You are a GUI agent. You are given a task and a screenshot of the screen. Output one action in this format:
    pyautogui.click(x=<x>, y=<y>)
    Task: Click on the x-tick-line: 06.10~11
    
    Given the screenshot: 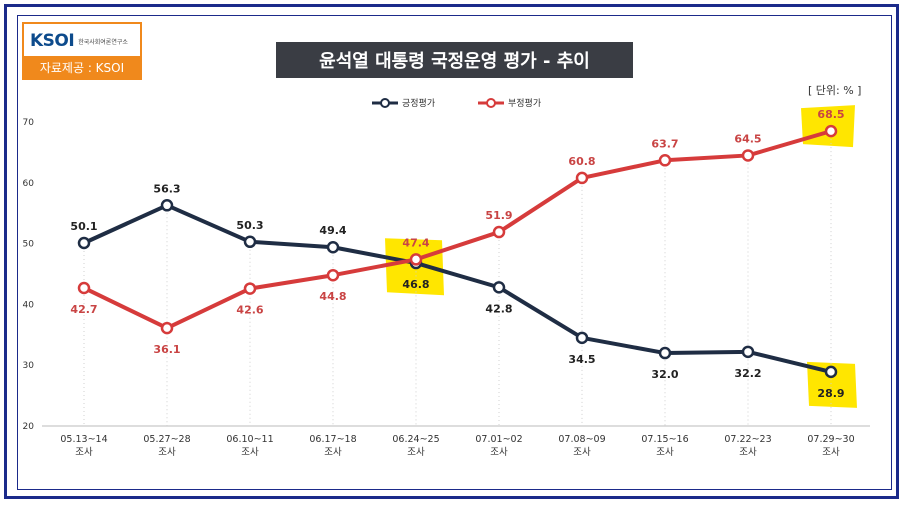 What is the action you would take?
    pyautogui.click(x=249, y=439)
    